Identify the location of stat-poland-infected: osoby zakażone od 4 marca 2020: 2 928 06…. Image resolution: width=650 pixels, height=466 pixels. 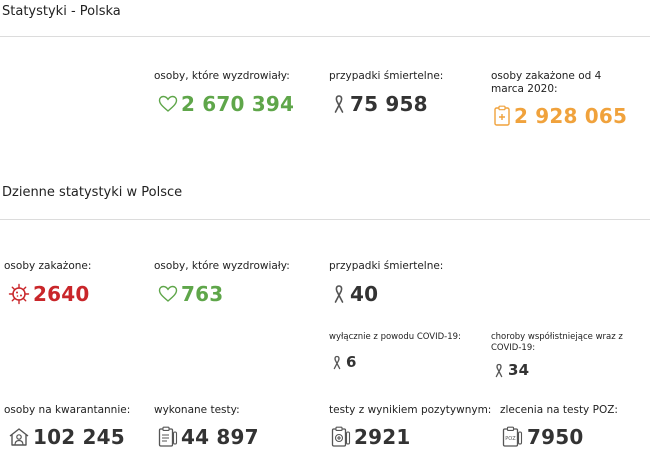
(559, 99).